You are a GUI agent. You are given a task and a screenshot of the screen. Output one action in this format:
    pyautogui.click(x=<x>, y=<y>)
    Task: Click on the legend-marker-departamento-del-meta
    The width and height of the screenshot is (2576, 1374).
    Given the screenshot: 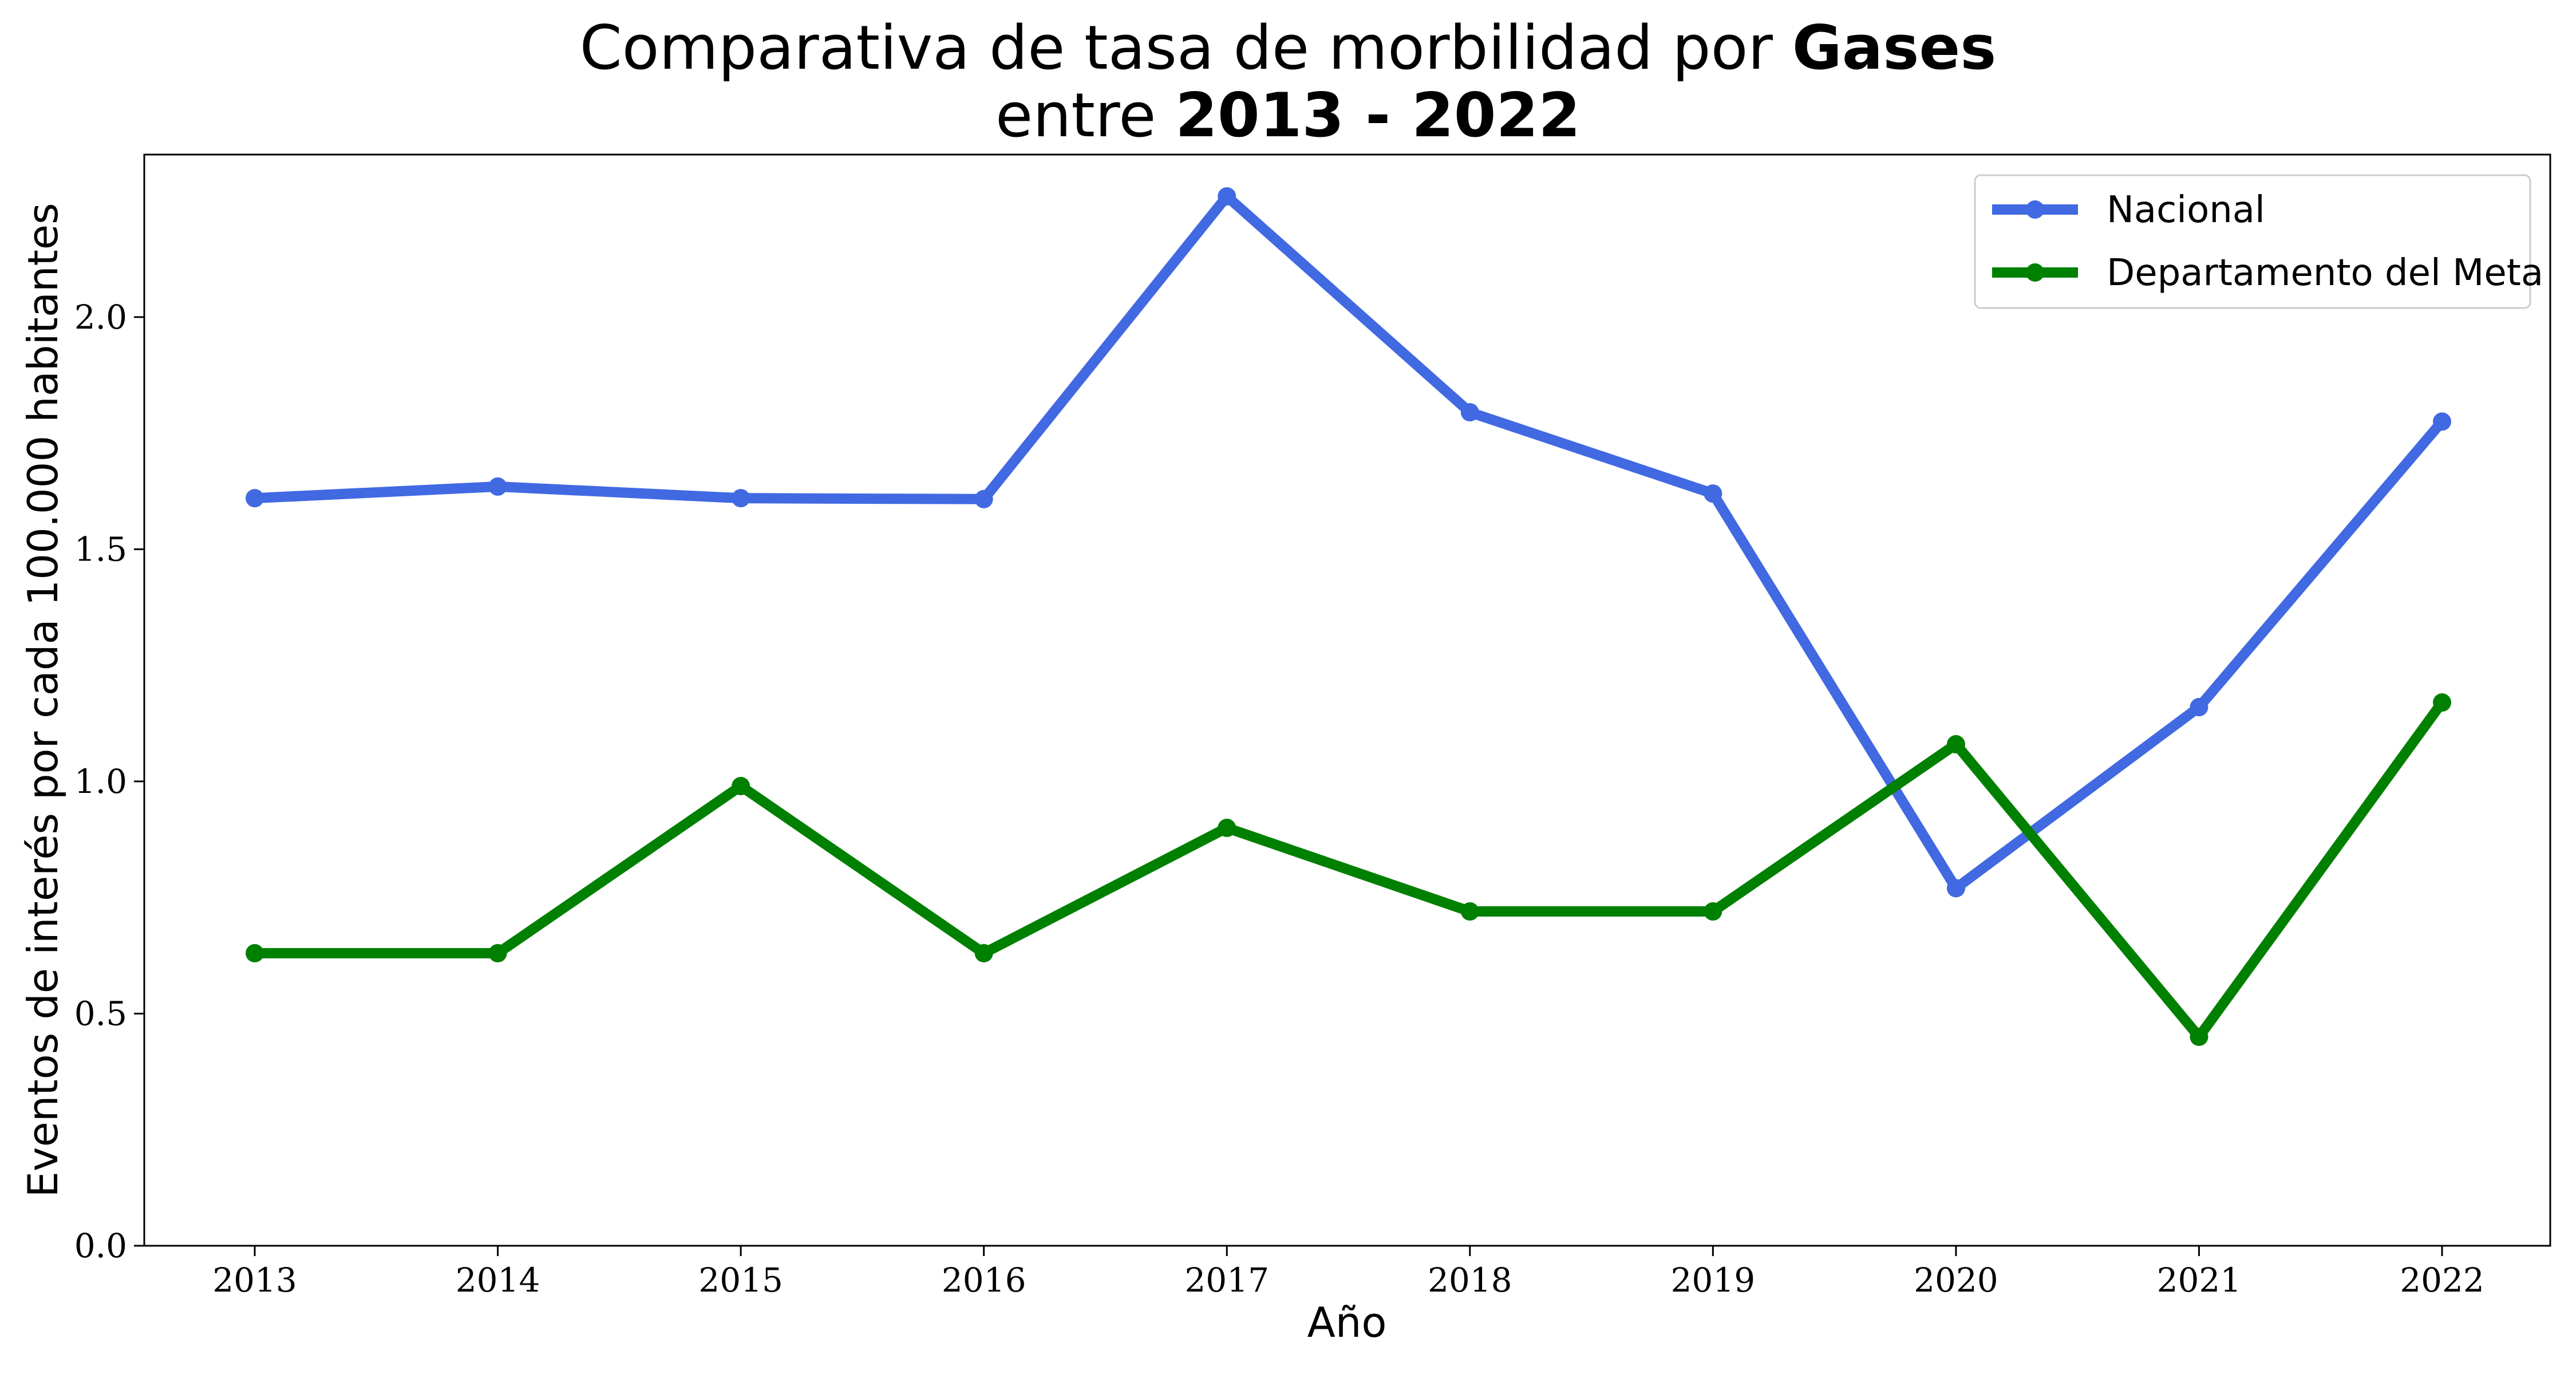 What is the action you would take?
    pyautogui.click(x=2035, y=272)
    